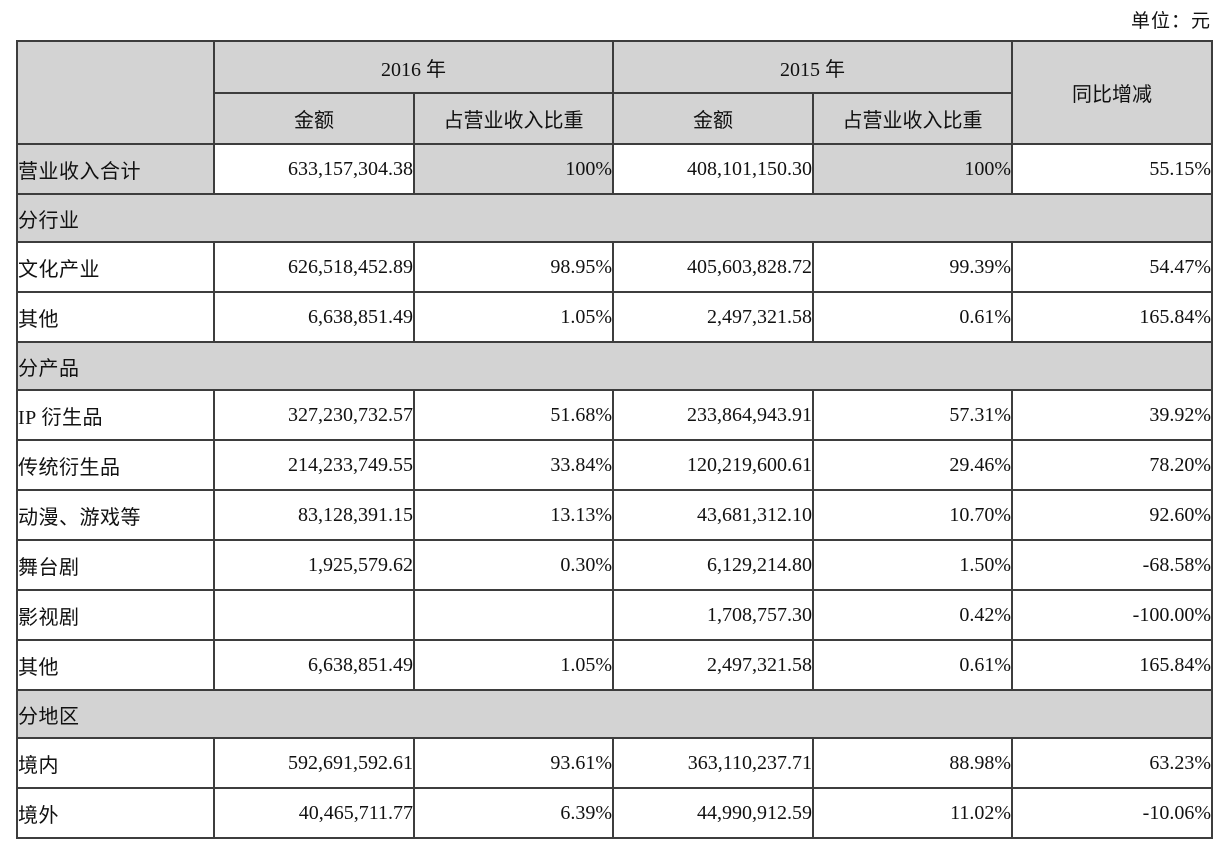 The width and height of the screenshot is (1227, 862). Describe the element at coordinates (912, 813) in the screenshot. I see `ratio-2015: 11.02%` at that location.